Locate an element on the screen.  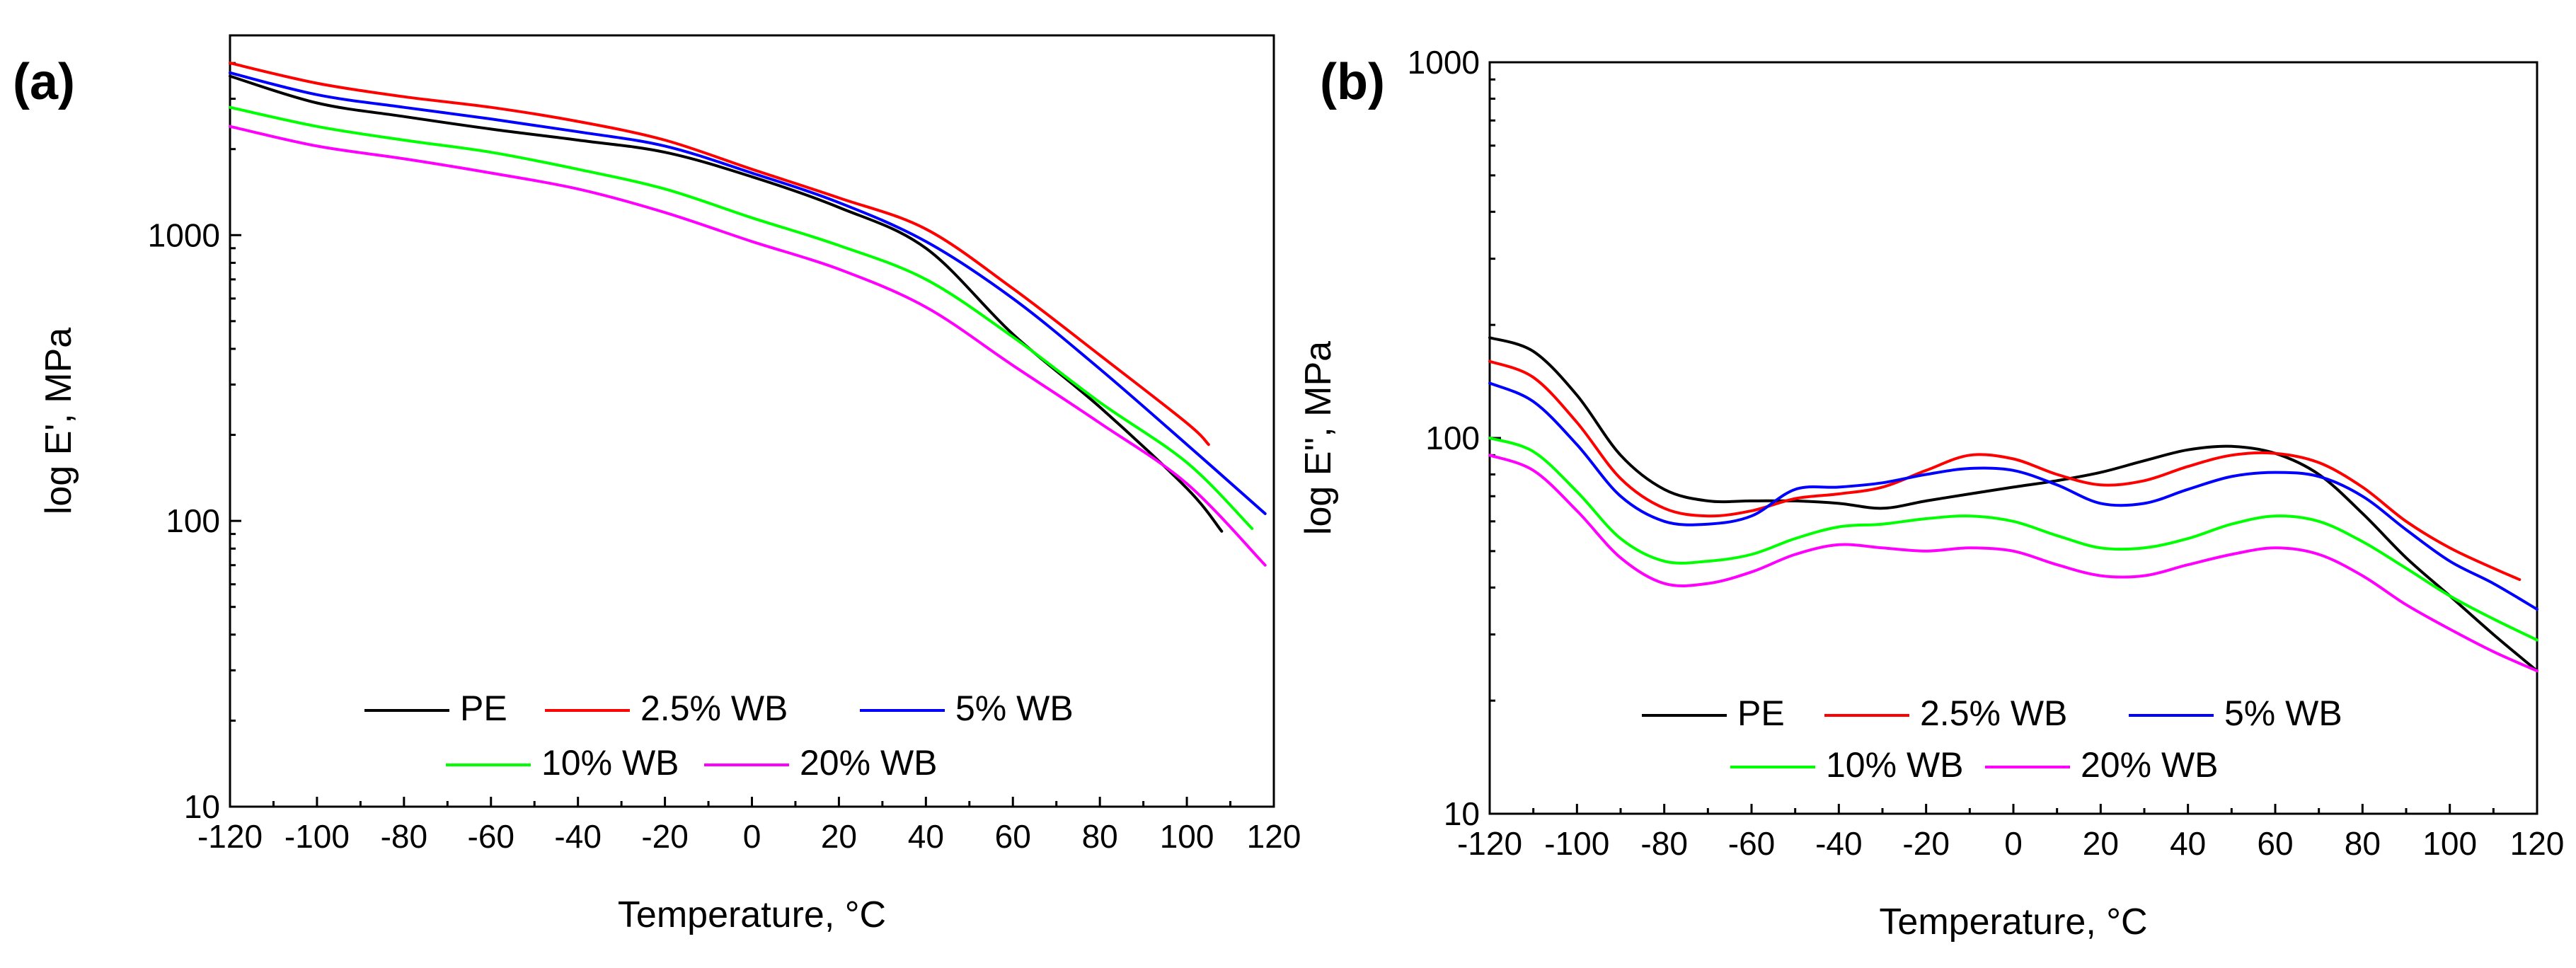
y-axis-label: log E'', MPa is located at coordinates (1318, 438).